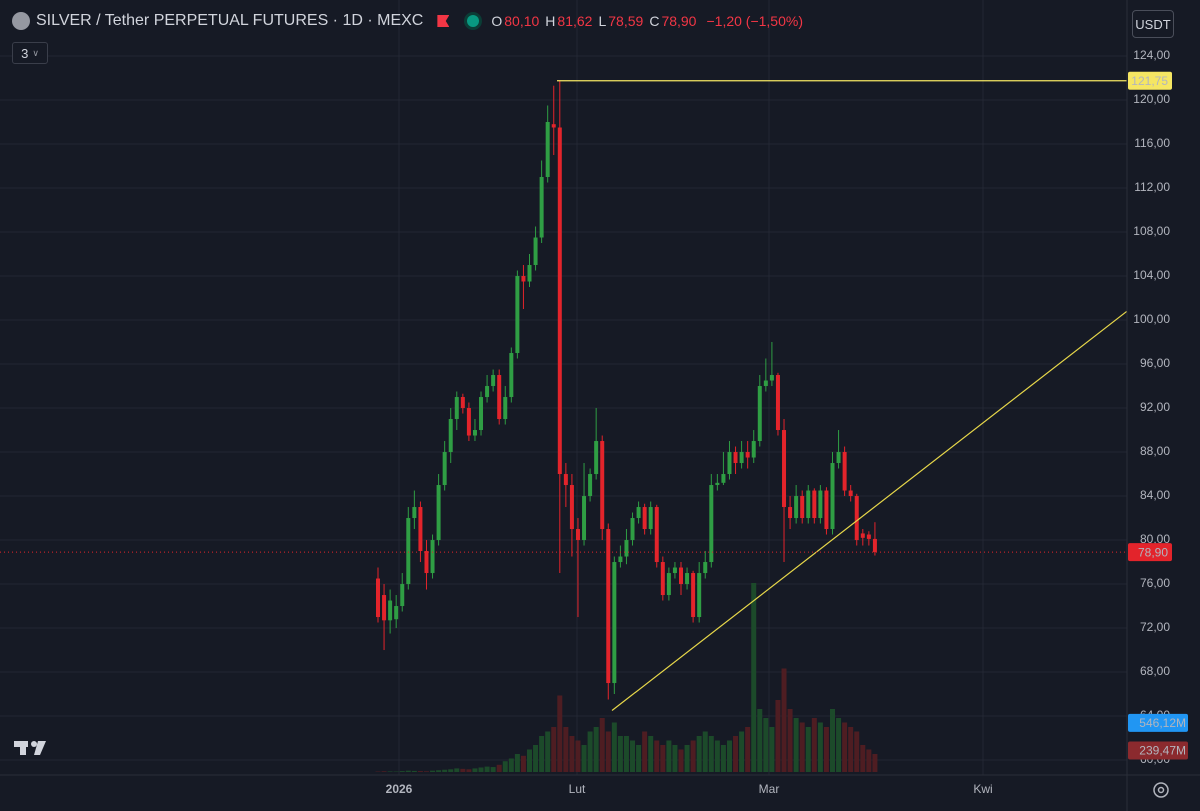 This screenshot has width=1200, height=811. I want to click on flag-icon, so click(443, 21).